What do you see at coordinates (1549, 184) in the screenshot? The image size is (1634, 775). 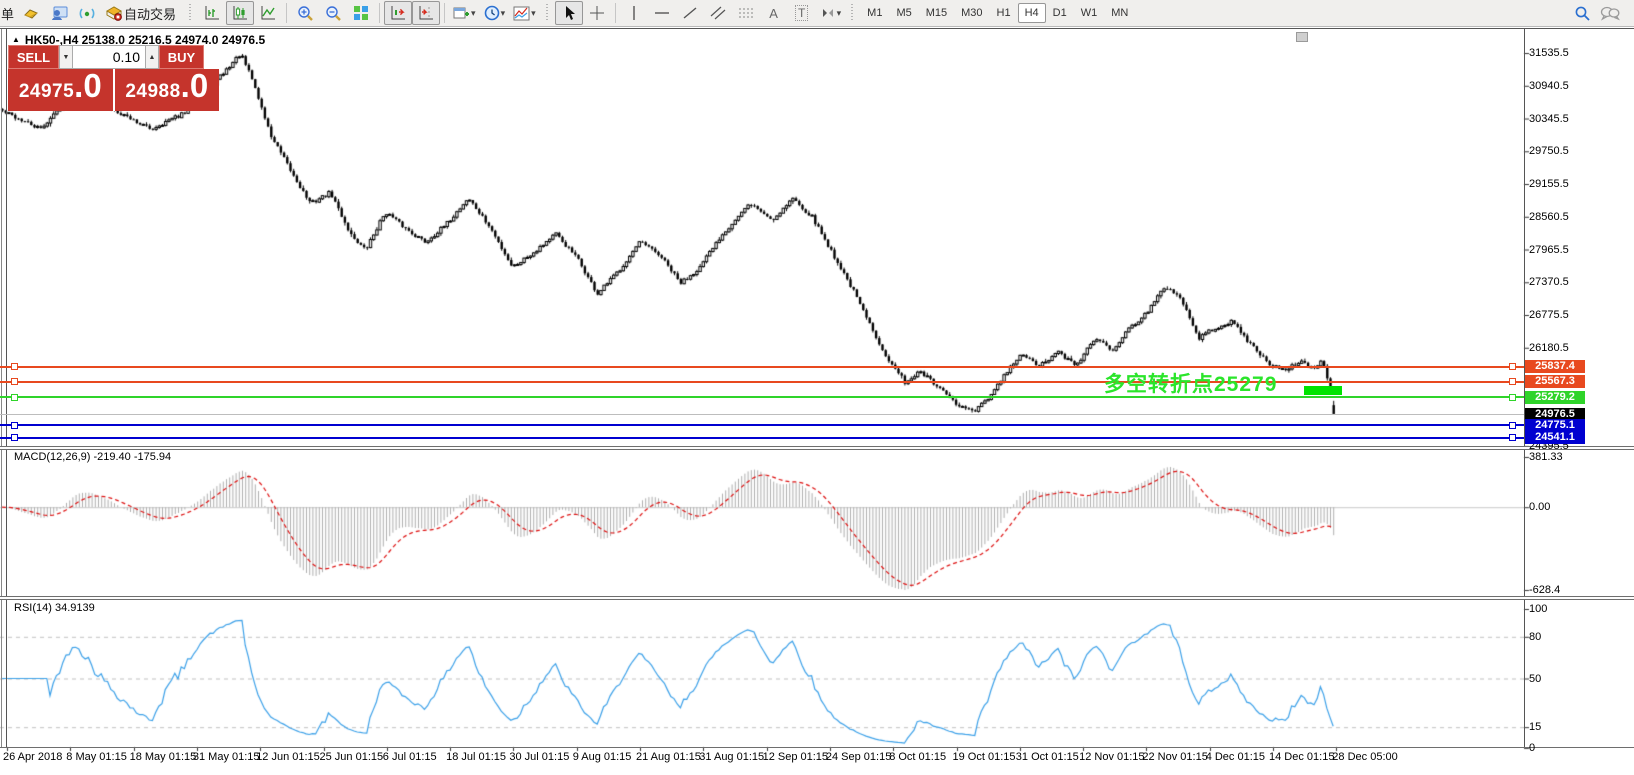 I see `price-axis-tick: 29155.5` at bounding box center [1549, 184].